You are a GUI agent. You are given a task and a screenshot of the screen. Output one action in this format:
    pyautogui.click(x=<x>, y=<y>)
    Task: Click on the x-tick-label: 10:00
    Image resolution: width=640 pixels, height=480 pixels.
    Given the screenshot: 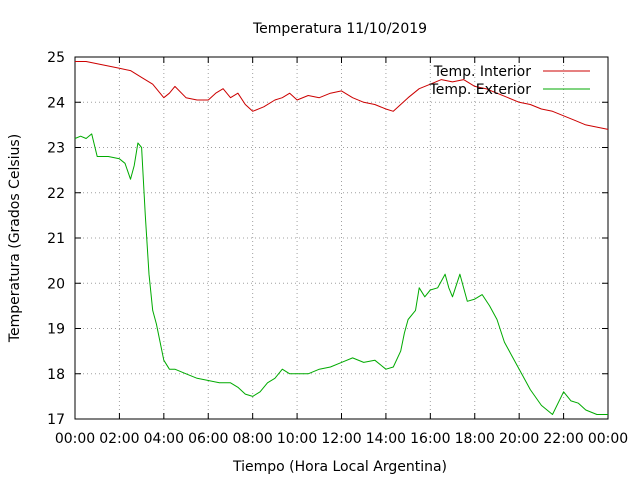 What is the action you would take?
    pyautogui.click(x=297, y=439)
    